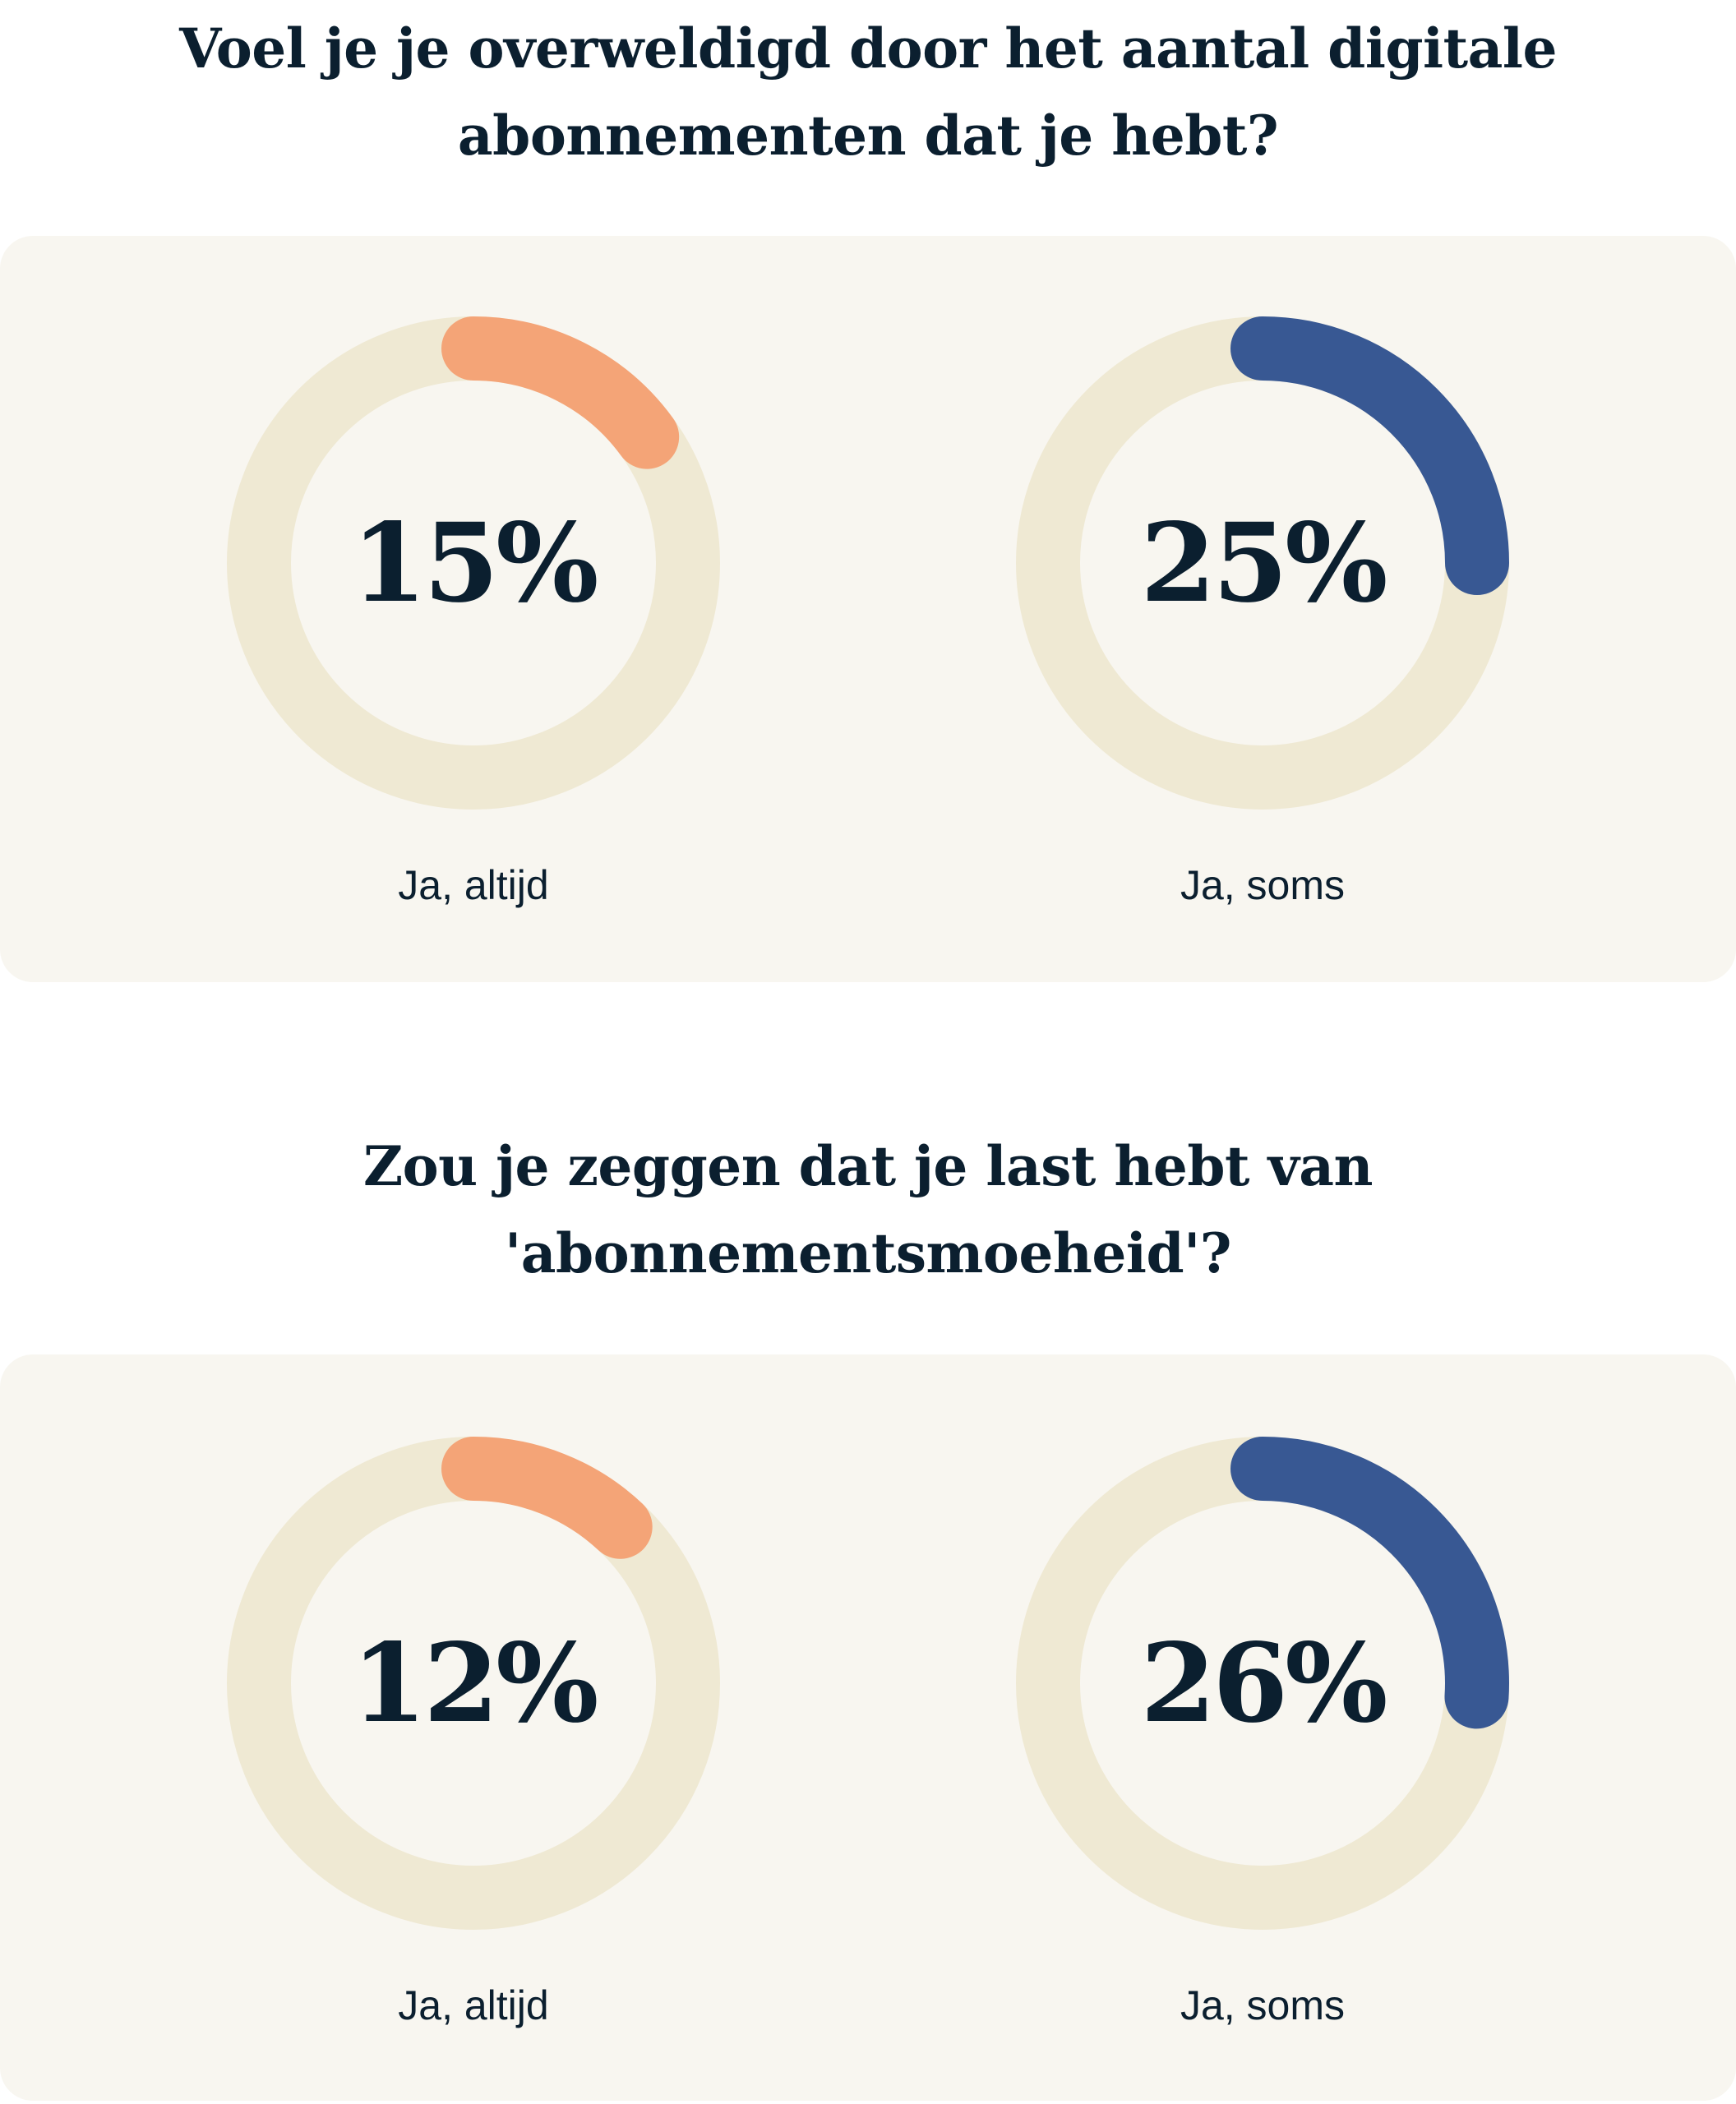 The height and width of the screenshot is (2104, 1736). I want to click on percentage-value: 15%, so click(475, 563).